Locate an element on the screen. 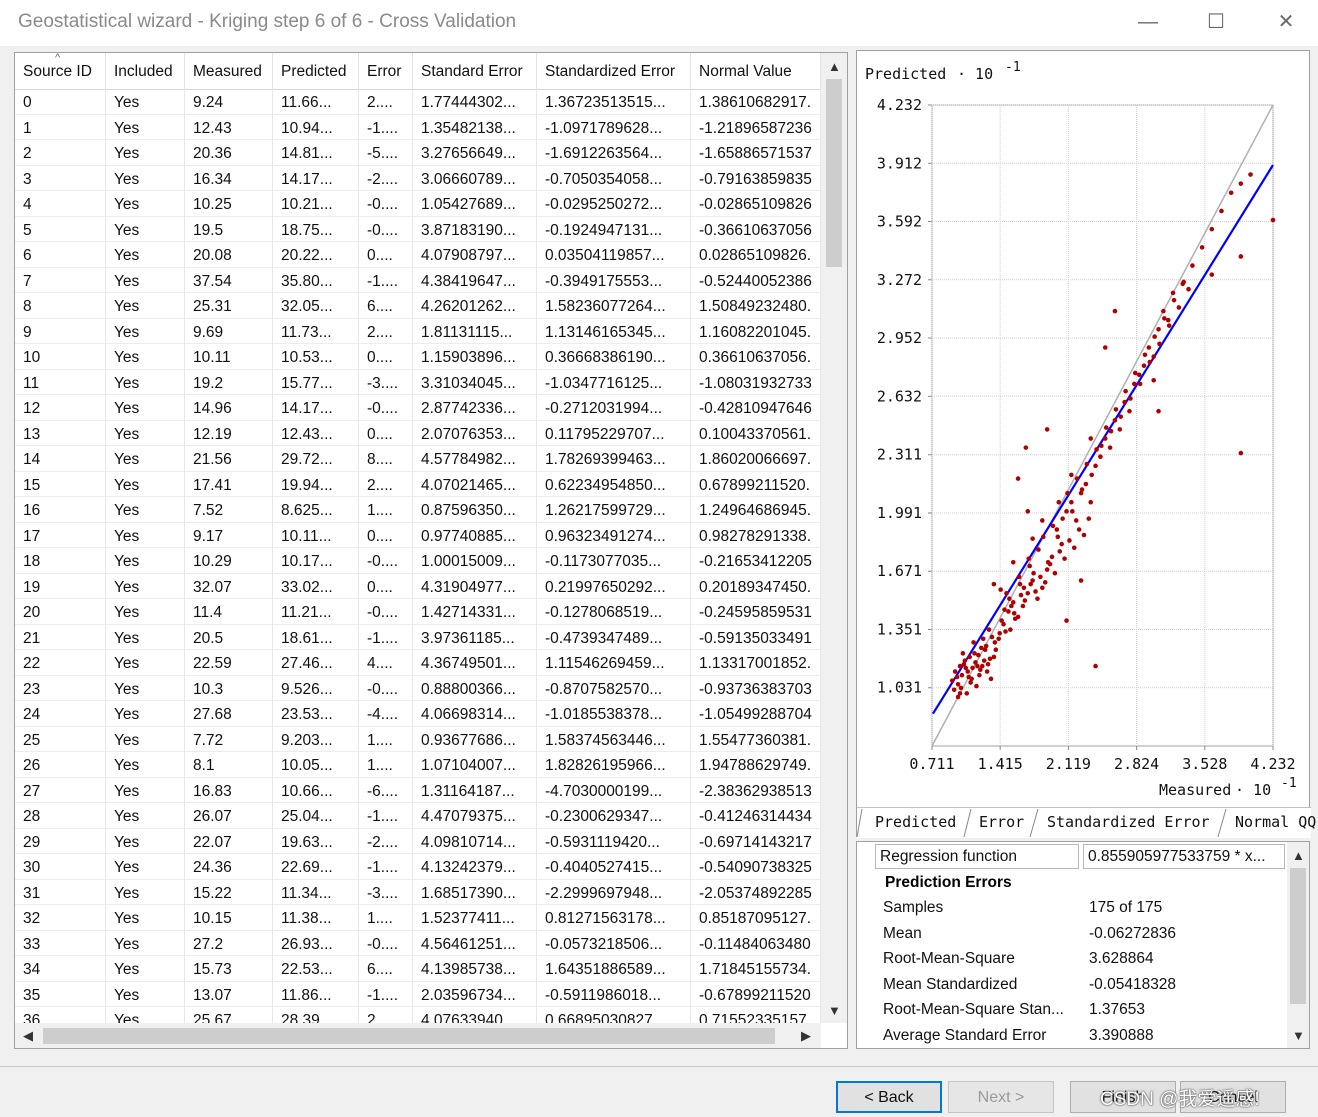 The height and width of the screenshot is (1117, 1318). next-button: Next > is located at coordinates (1001, 1097).